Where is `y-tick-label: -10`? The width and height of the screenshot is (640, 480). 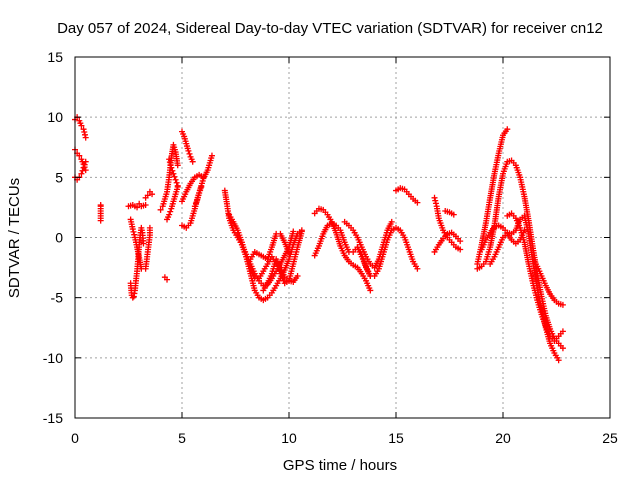 y-tick-label: -10 is located at coordinates (53, 358).